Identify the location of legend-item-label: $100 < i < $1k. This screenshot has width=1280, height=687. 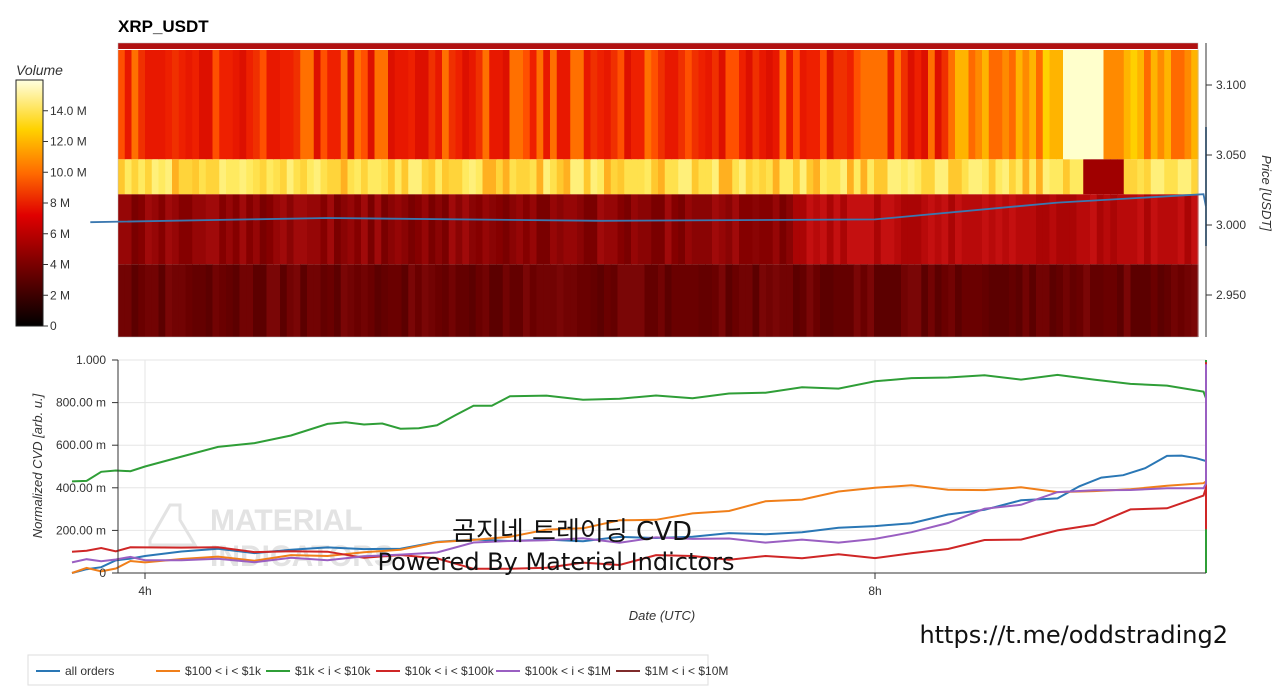
(223, 671).